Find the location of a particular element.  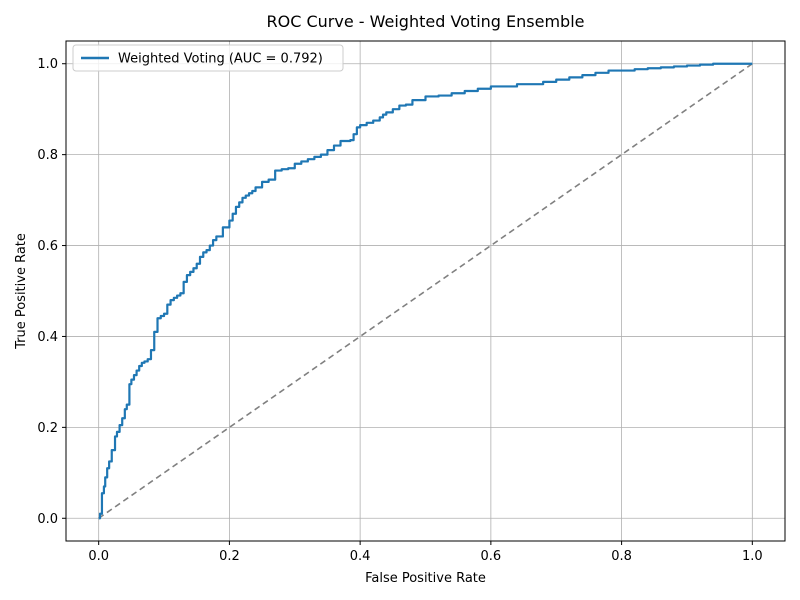

x-tick-label: 0.6 is located at coordinates (491, 556).